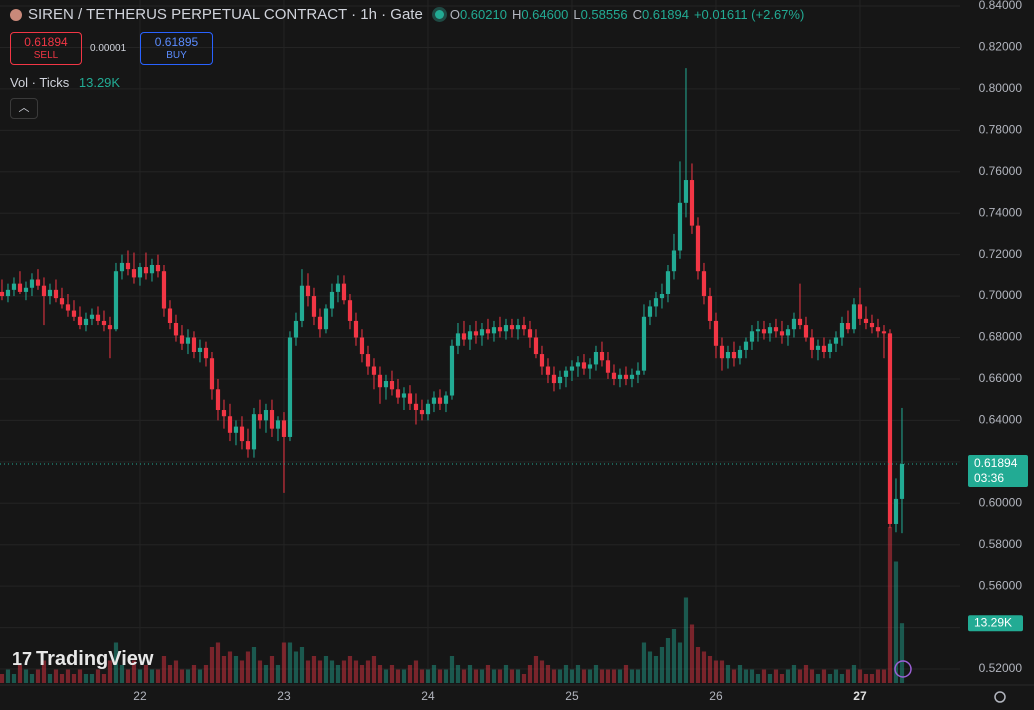 The height and width of the screenshot is (710, 1034). I want to click on volume-tag-label: 13.29K, so click(993, 622).